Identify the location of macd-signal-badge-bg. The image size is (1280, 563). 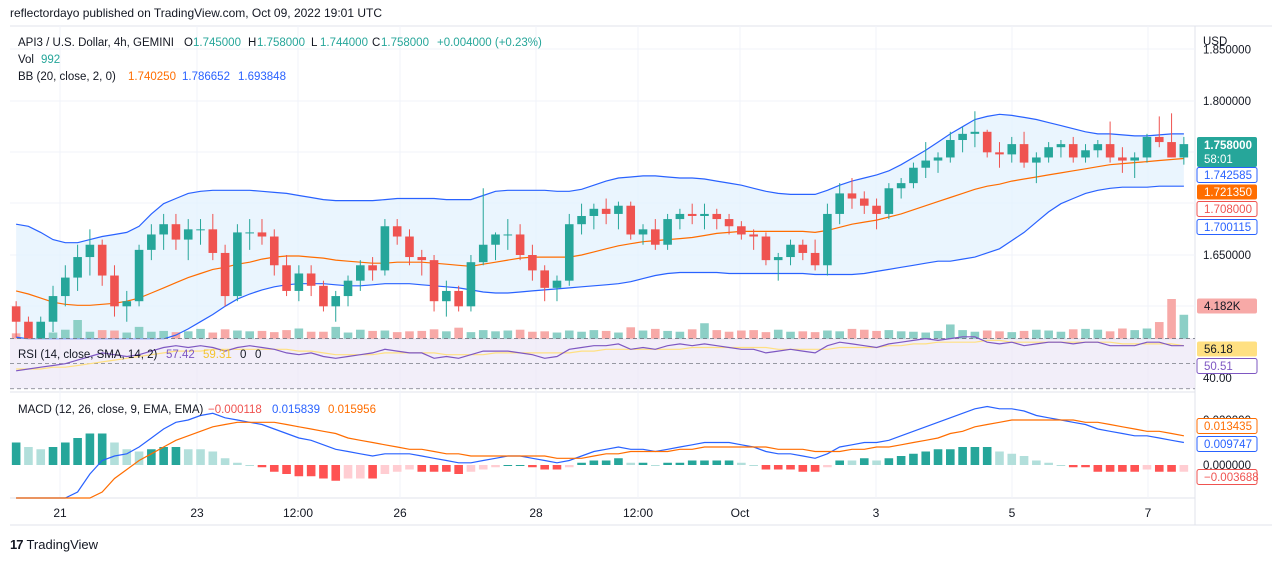
(1227, 426).